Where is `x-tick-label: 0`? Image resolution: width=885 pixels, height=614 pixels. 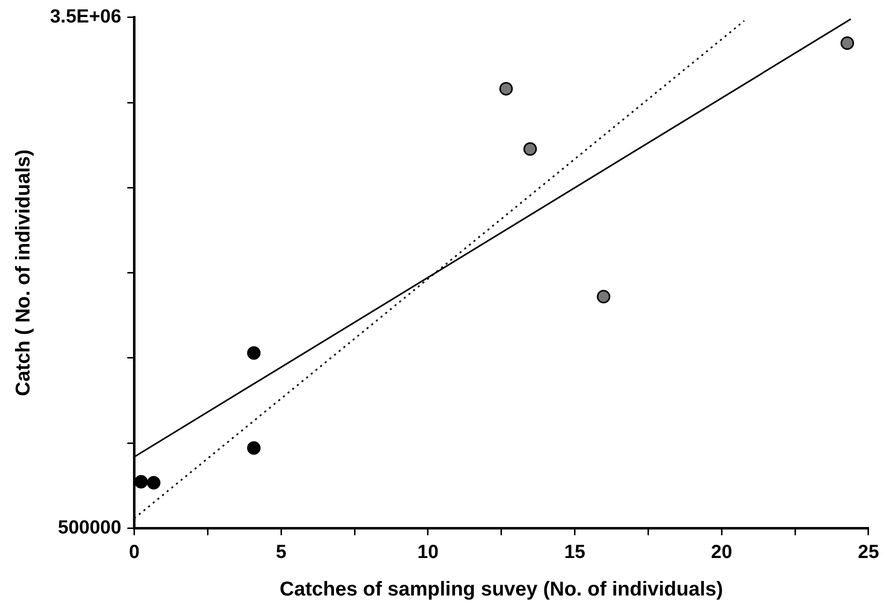
x-tick-label: 0 is located at coordinates (134, 552).